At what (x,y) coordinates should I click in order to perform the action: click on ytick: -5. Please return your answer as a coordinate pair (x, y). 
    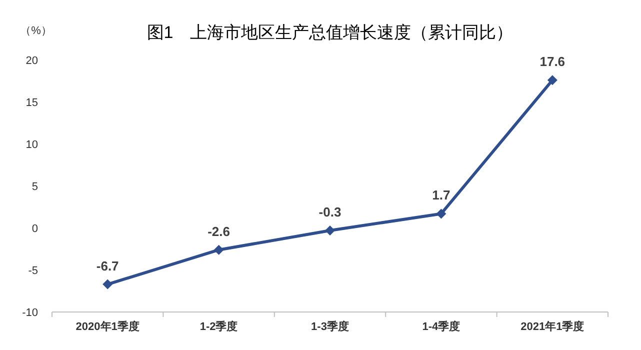
    Looking at the image, I should click on (33, 271).